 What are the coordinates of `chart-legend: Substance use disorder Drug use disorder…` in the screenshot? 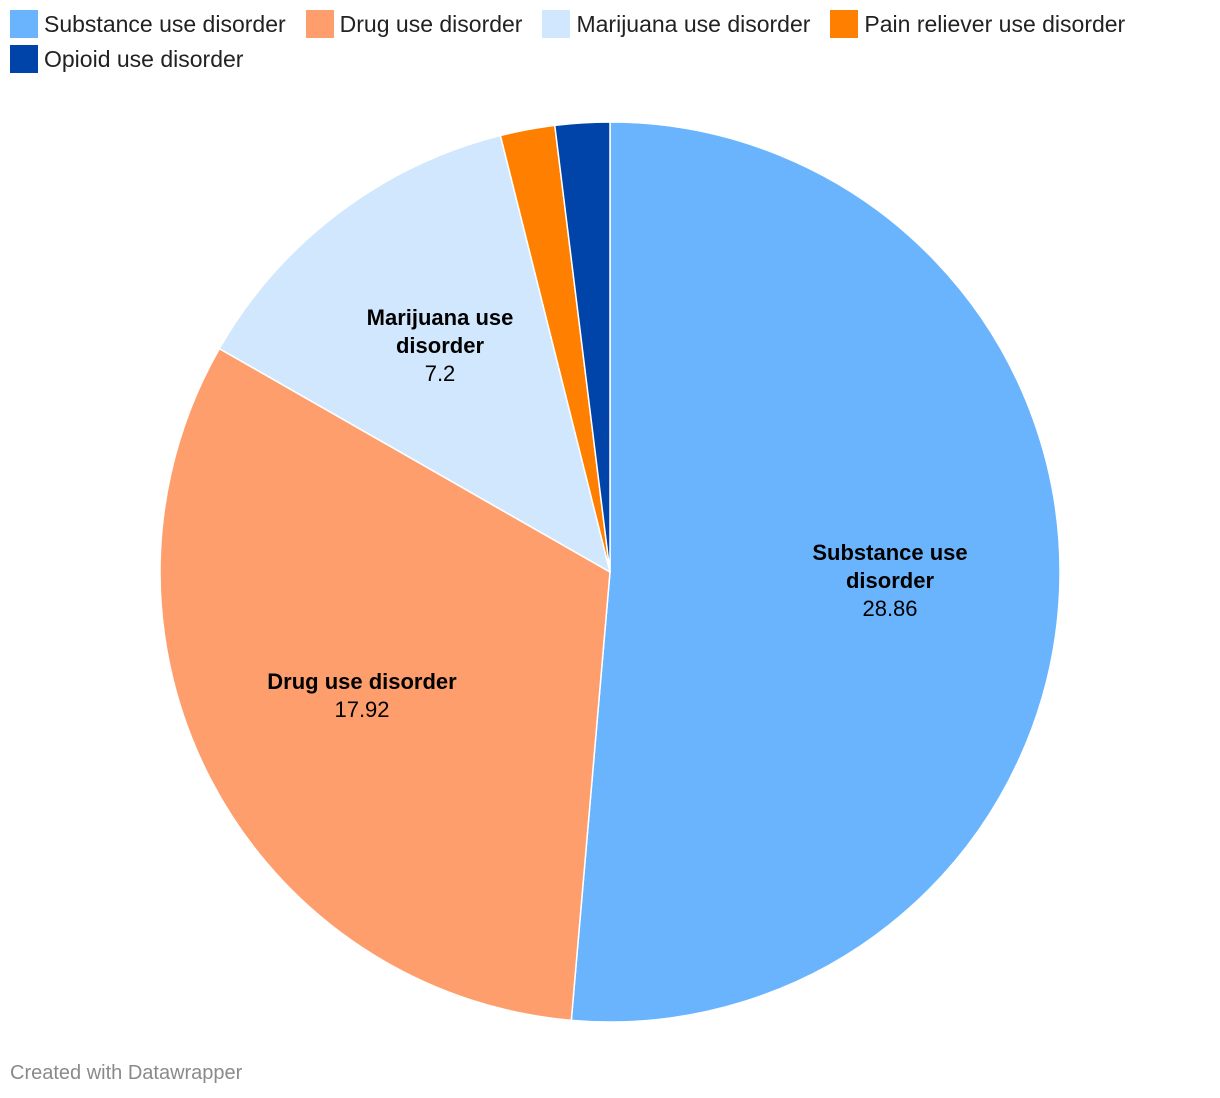 It's located at (610, 41).